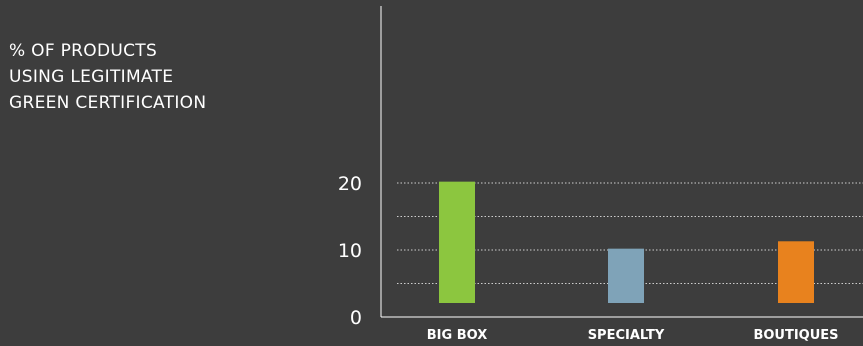  I want to click on category-labels: BIG BOX SPECIALTY BOUTIQUES, so click(633, 335).